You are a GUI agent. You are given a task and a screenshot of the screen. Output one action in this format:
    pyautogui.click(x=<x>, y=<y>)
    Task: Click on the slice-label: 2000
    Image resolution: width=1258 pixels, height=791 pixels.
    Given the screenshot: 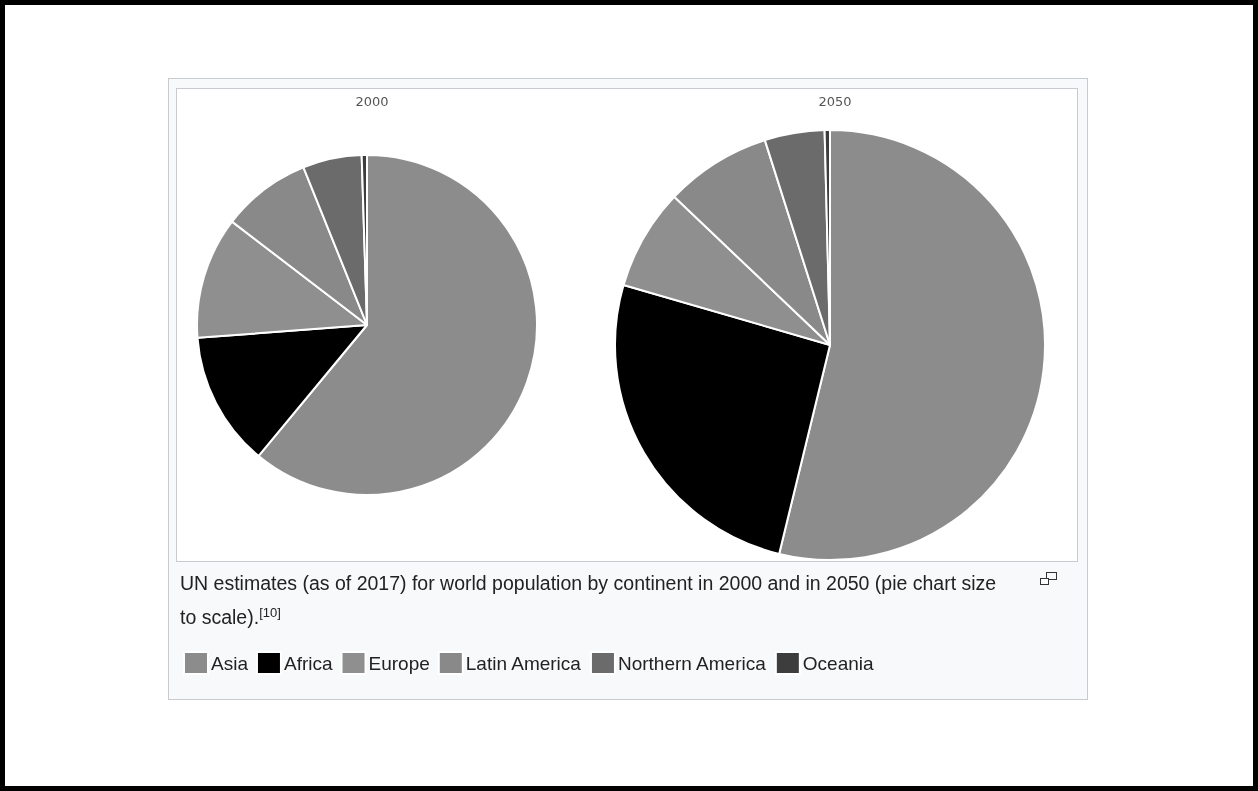 What is the action you would take?
    pyautogui.click(x=372, y=101)
    